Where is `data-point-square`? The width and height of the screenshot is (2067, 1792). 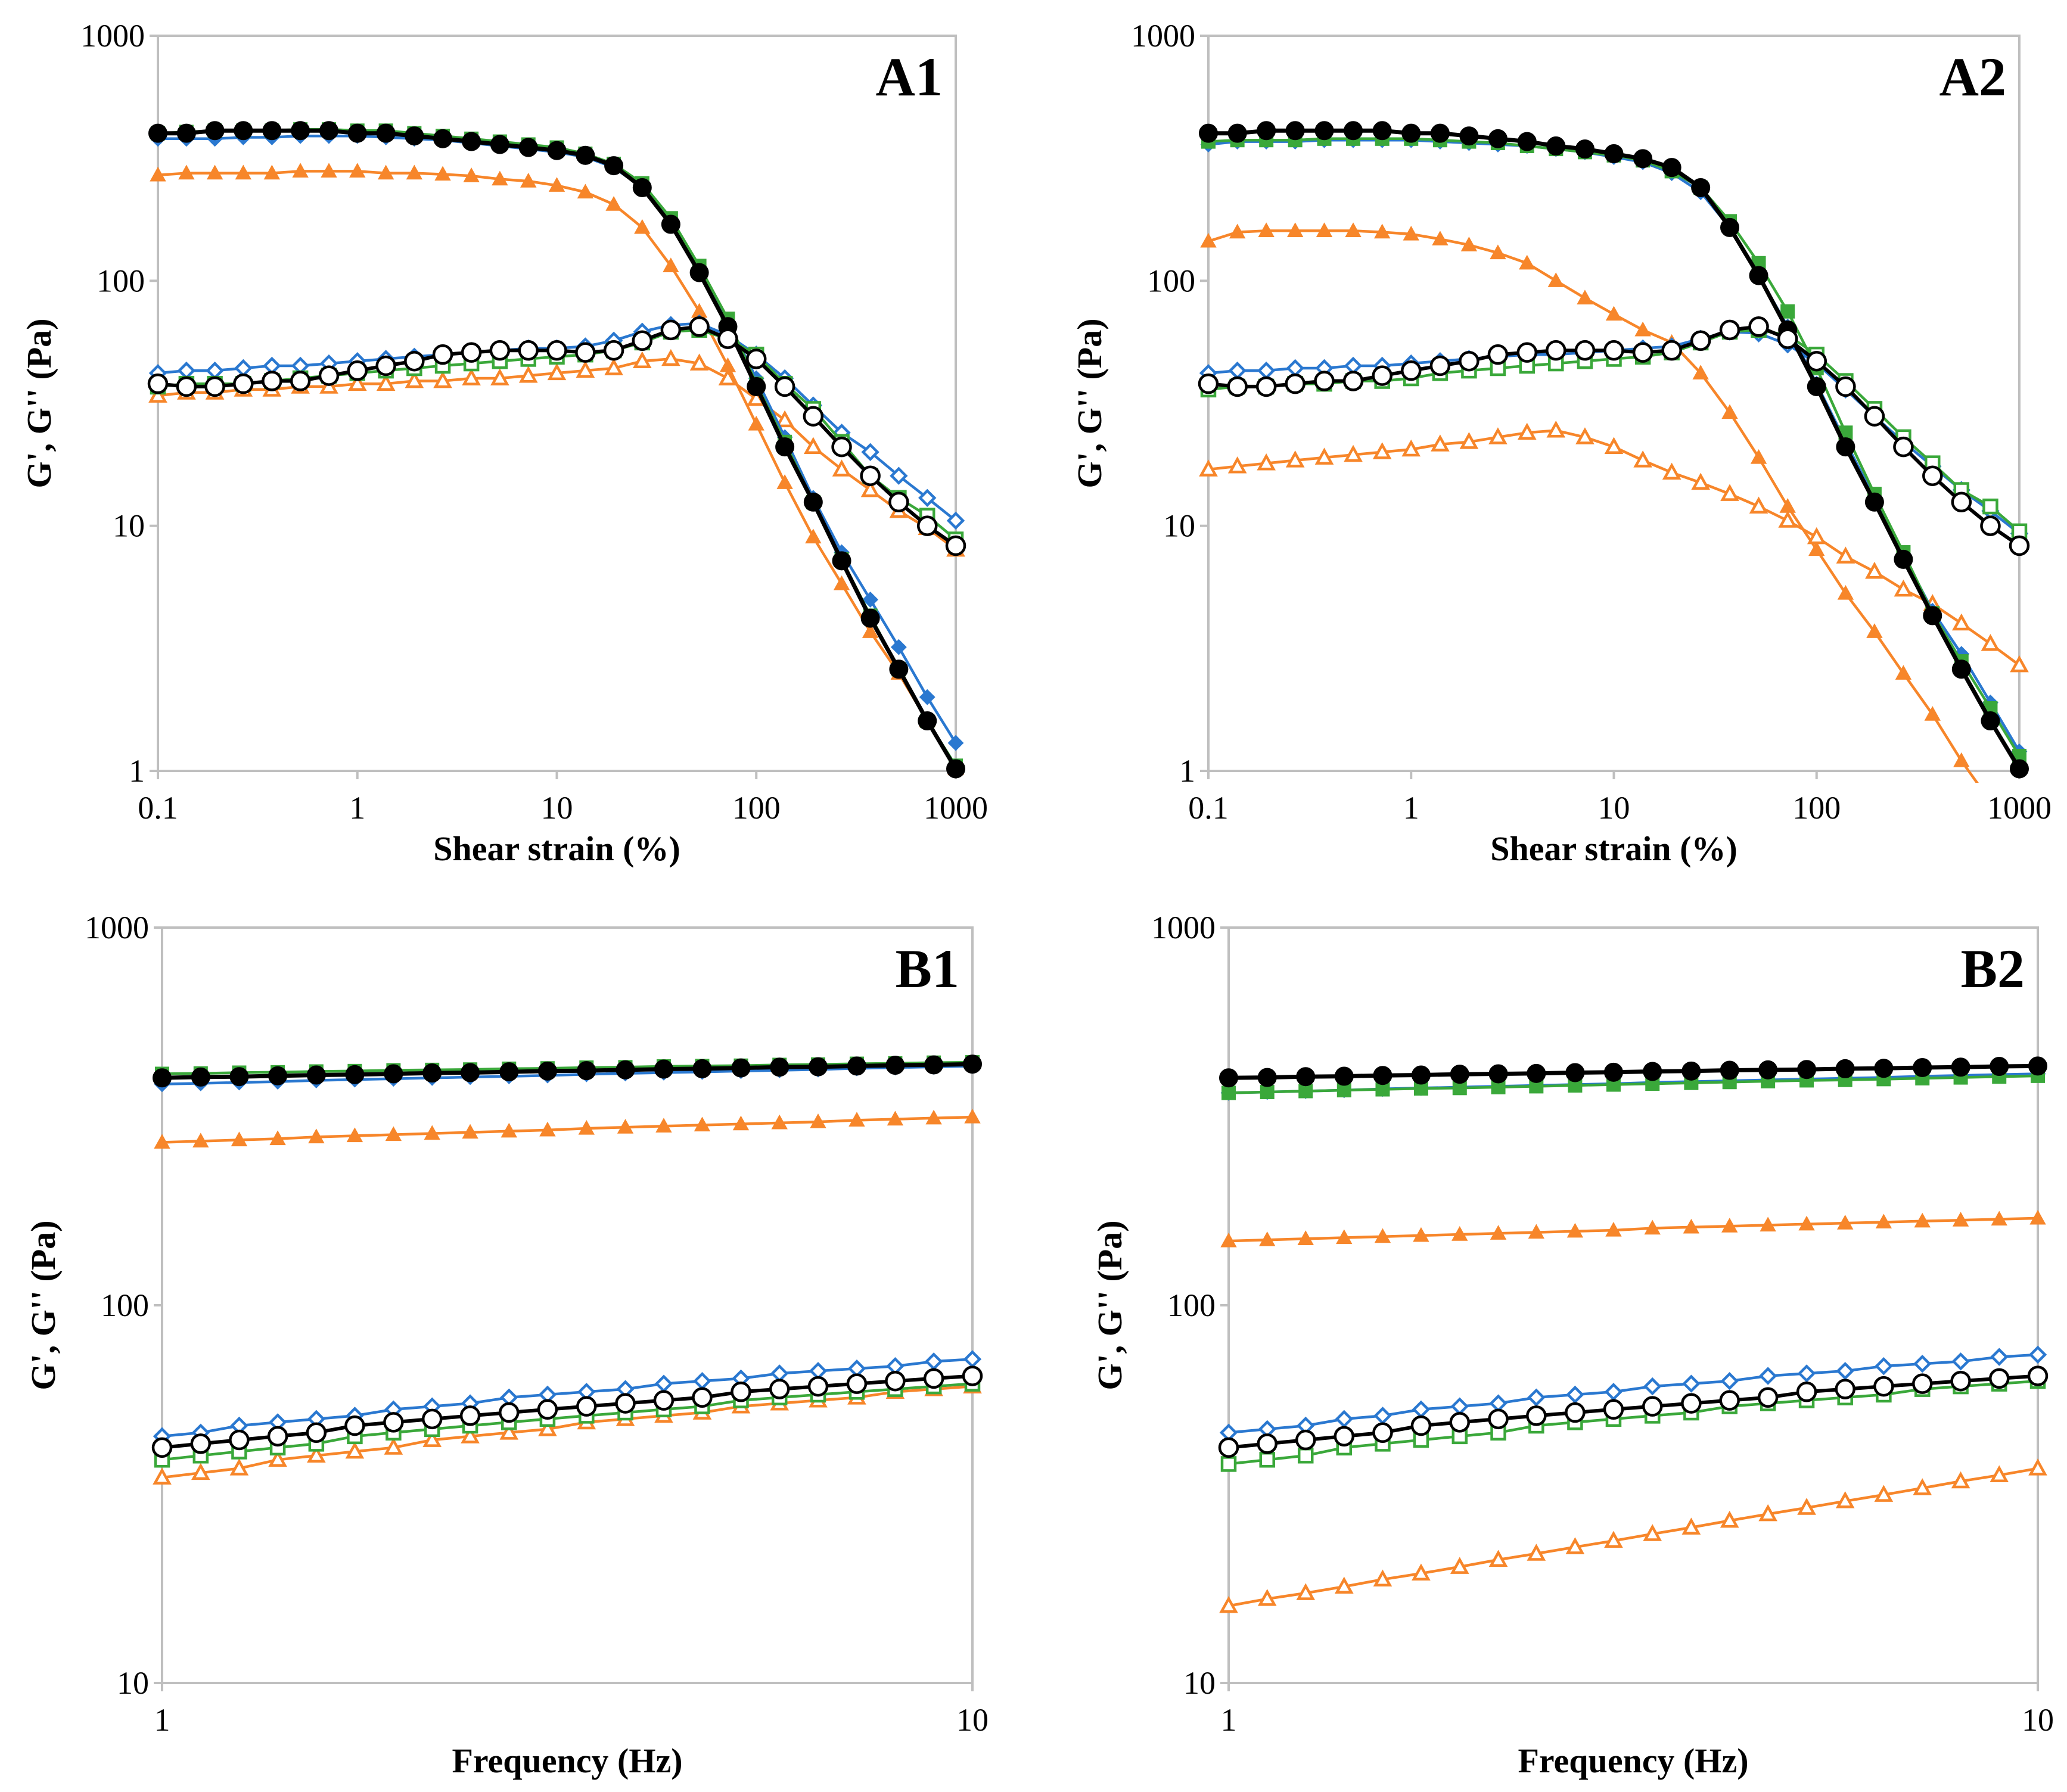
data-point-square is located at coordinates (1305, 1456).